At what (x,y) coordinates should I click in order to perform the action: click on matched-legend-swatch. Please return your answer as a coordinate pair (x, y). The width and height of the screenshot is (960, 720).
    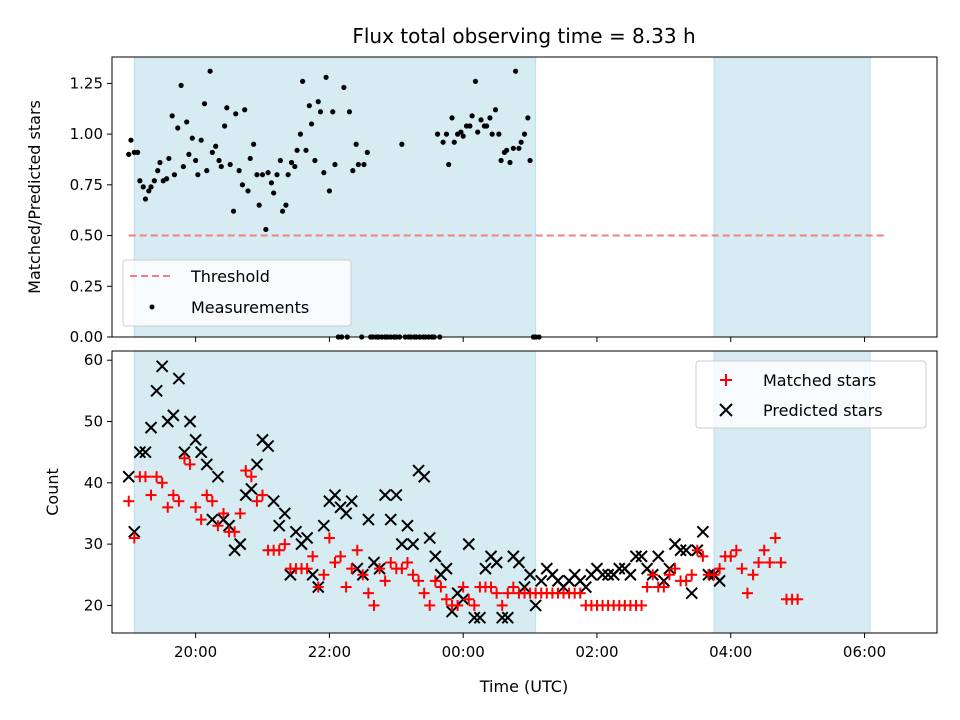
    Looking at the image, I should click on (726, 380).